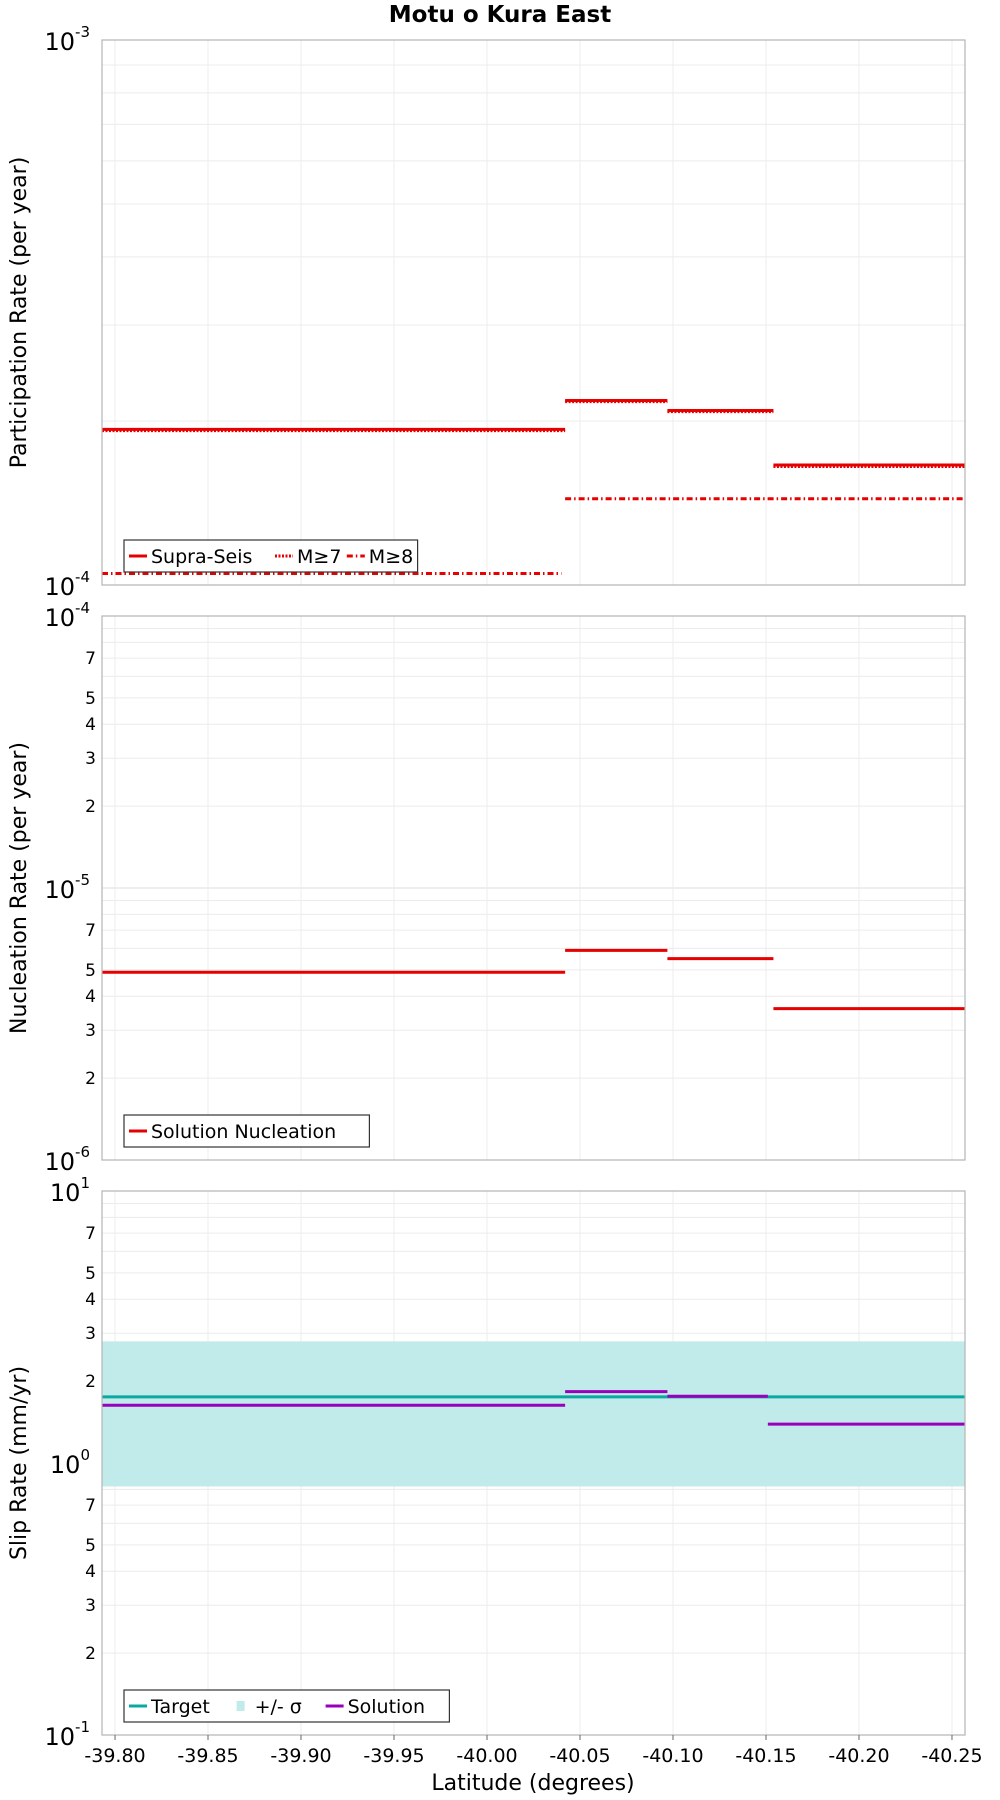  I want to click on y-decade-label: 10-5, so click(67, 887).